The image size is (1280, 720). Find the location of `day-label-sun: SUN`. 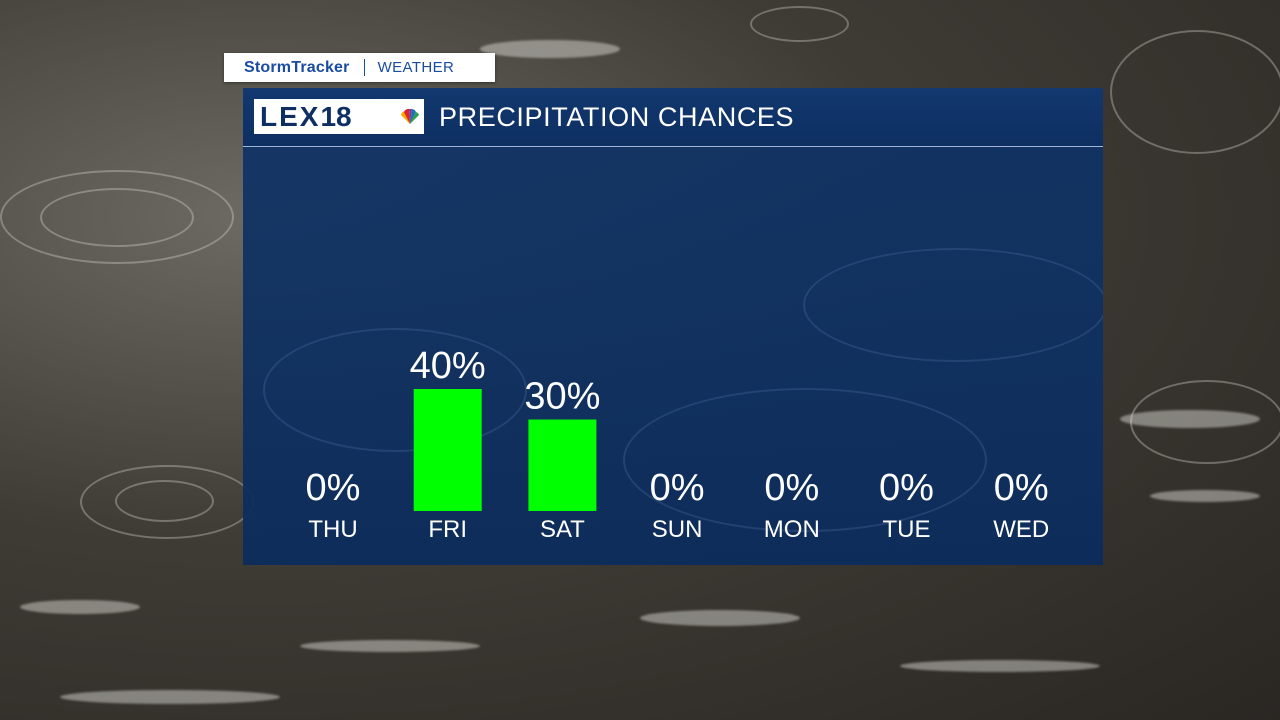

day-label-sun: SUN is located at coordinates (677, 529).